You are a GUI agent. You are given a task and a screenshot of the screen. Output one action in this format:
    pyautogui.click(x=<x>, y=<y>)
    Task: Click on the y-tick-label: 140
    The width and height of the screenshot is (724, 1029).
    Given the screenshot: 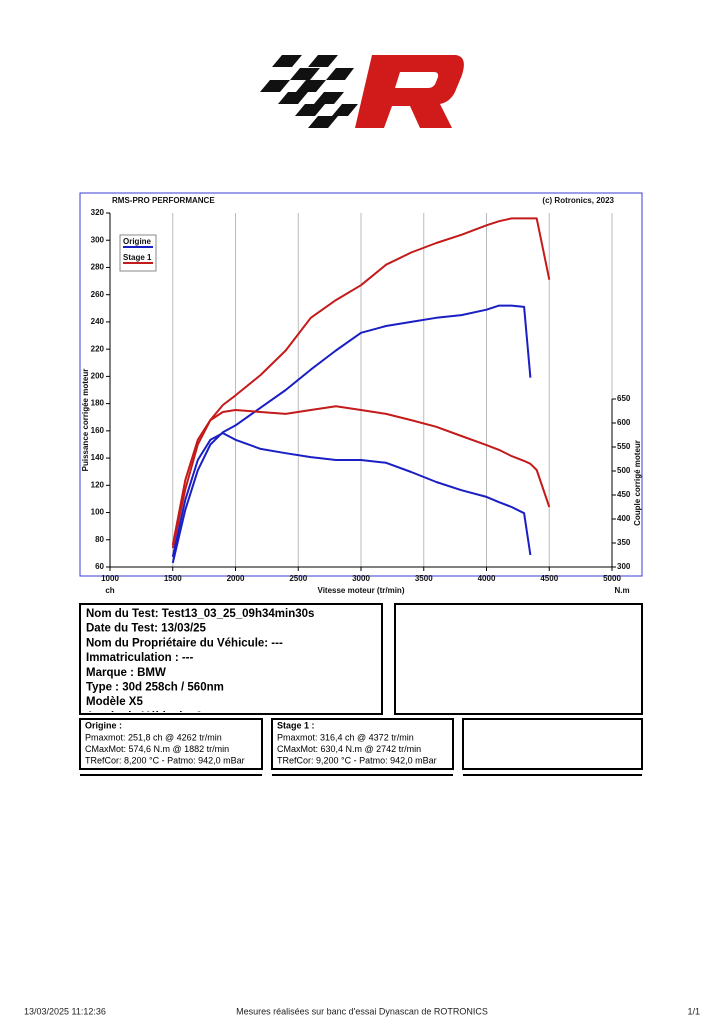 What is the action you would take?
    pyautogui.click(x=98, y=457)
    